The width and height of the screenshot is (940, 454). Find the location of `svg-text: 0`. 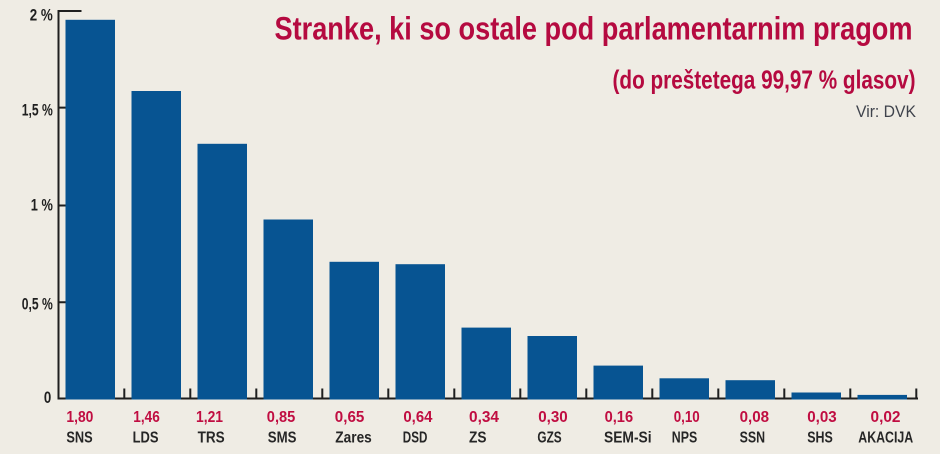

svg-text: 0 is located at coordinates (47, 397).